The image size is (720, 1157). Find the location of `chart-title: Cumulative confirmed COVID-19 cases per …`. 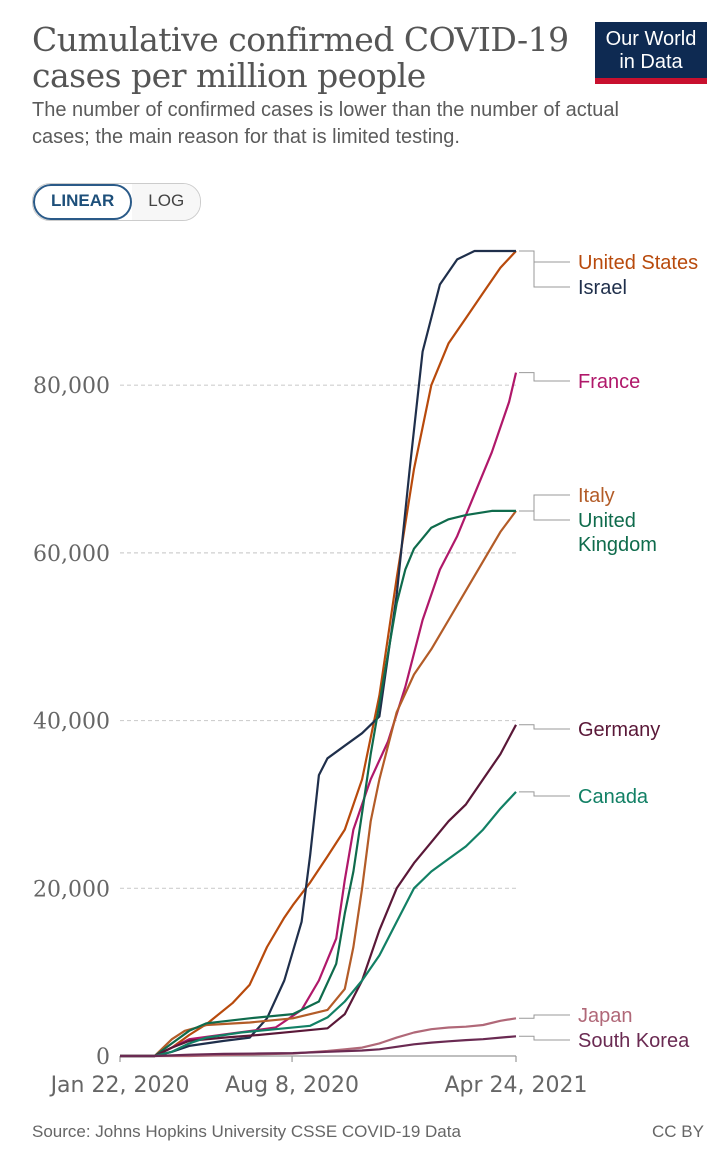

chart-title: Cumulative confirmed COVID-19 cases per … is located at coordinates (300, 57).